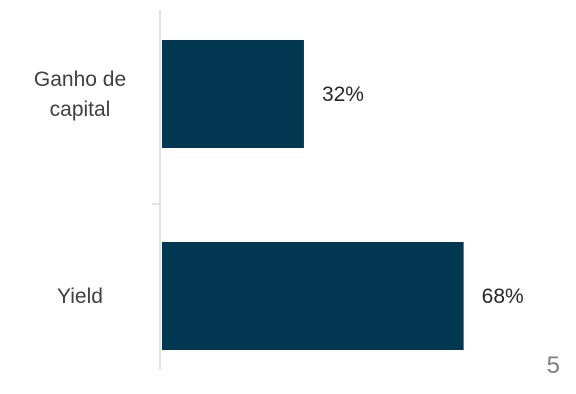 This screenshot has width=576, height=394. I want to click on category-label: Ganho de capital, so click(80, 94).